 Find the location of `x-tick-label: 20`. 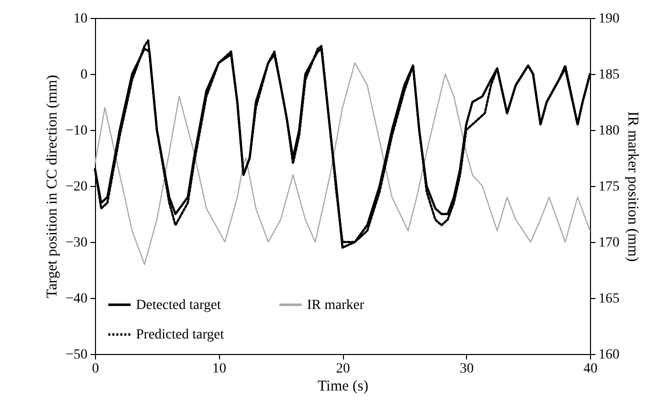

x-tick-label: 20 is located at coordinates (343, 369).